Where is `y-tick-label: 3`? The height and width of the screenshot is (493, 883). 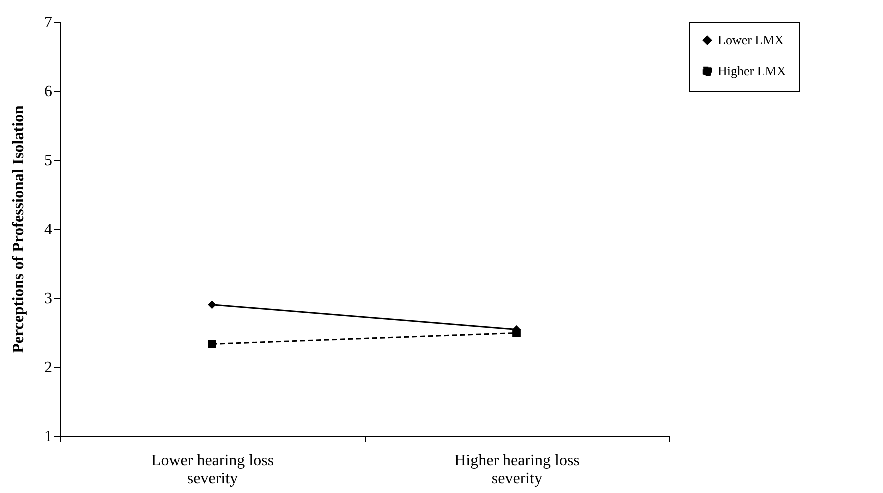
y-tick-label: 3 is located at coordinates (48, 299).